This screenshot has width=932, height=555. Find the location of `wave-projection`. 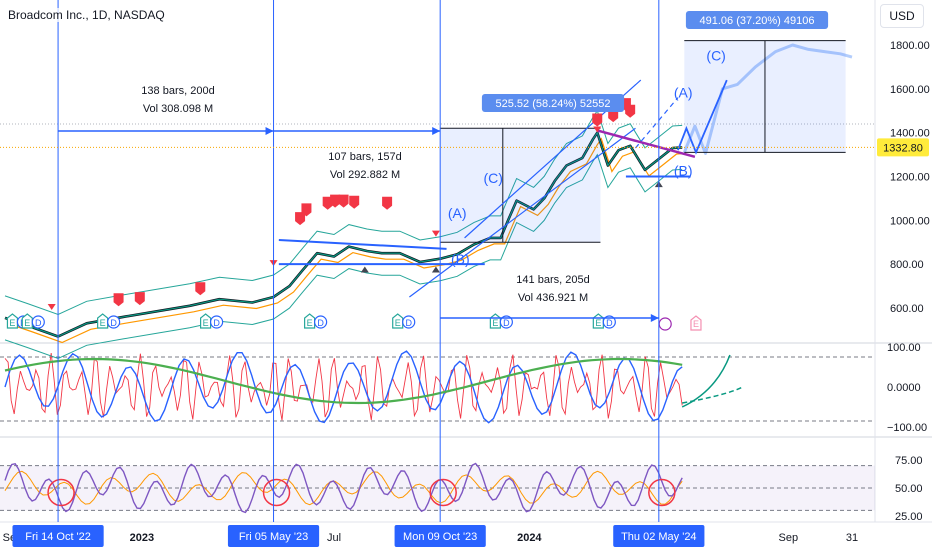

wave-projection is located at coordinates (702, 117).